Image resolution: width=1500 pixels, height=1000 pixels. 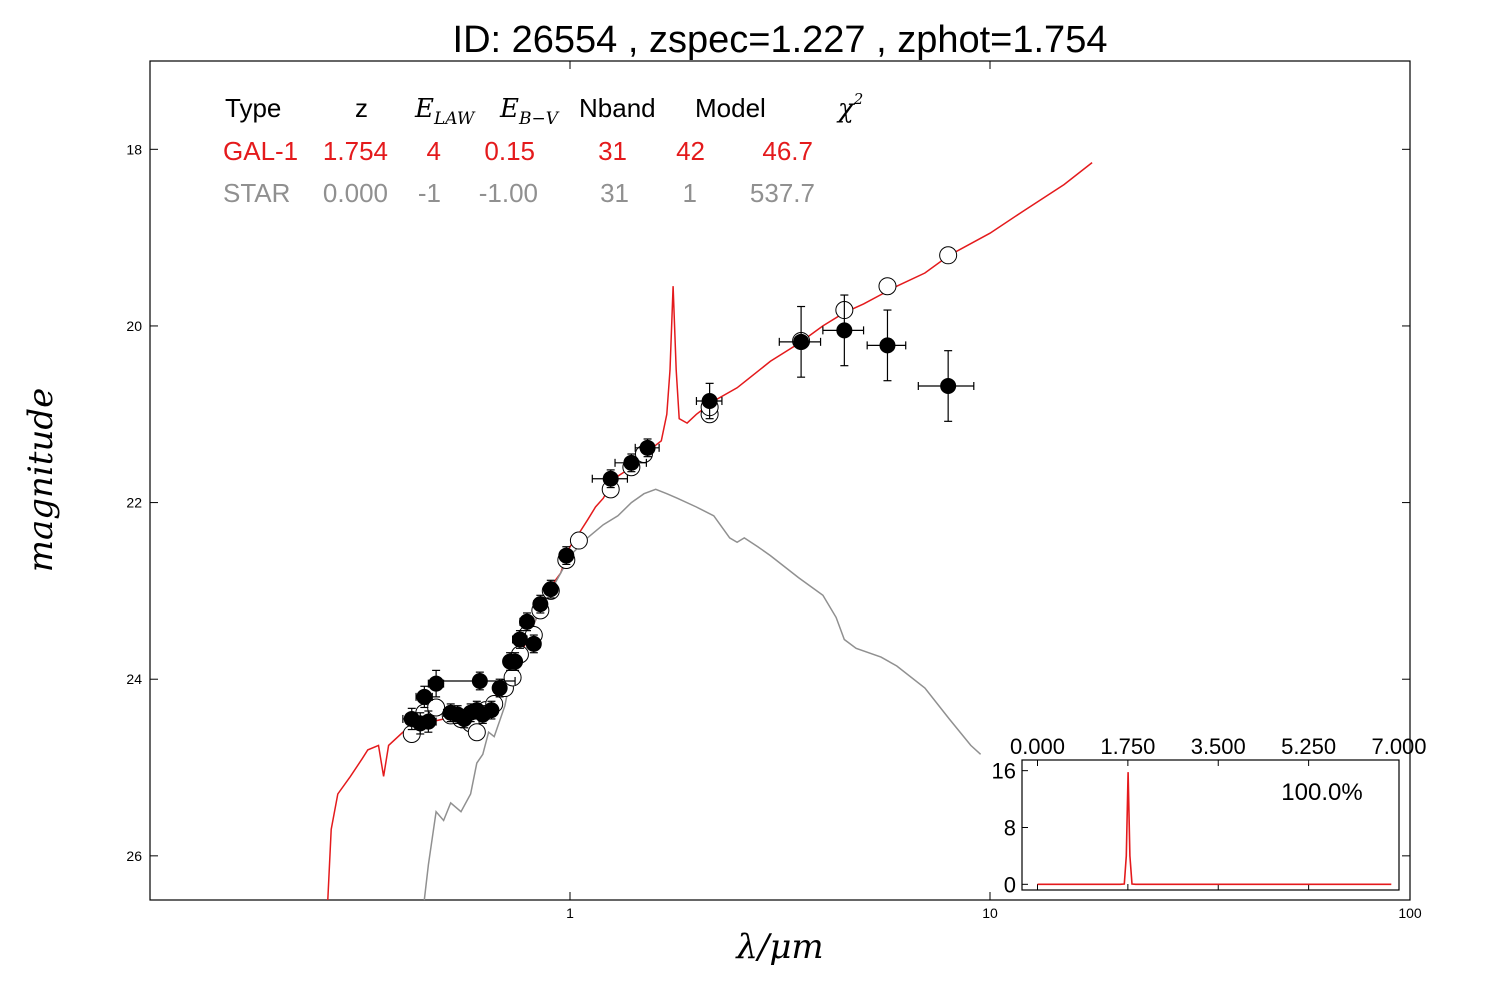 I want to click on galaxy-ebv: 0.15, so click(x=509, y=151).